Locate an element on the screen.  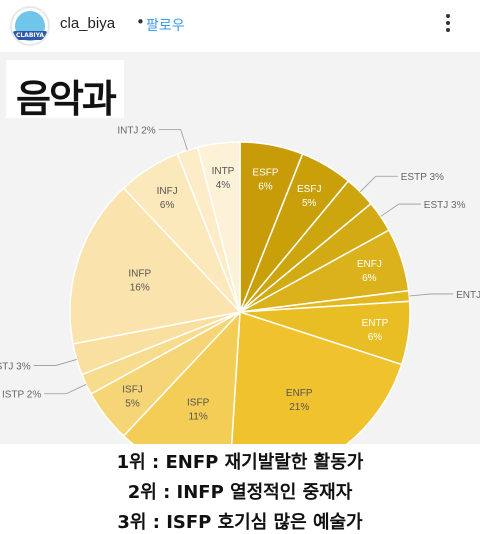
slice-label-enfj: ENFJ is located at coordinates (369, 264).